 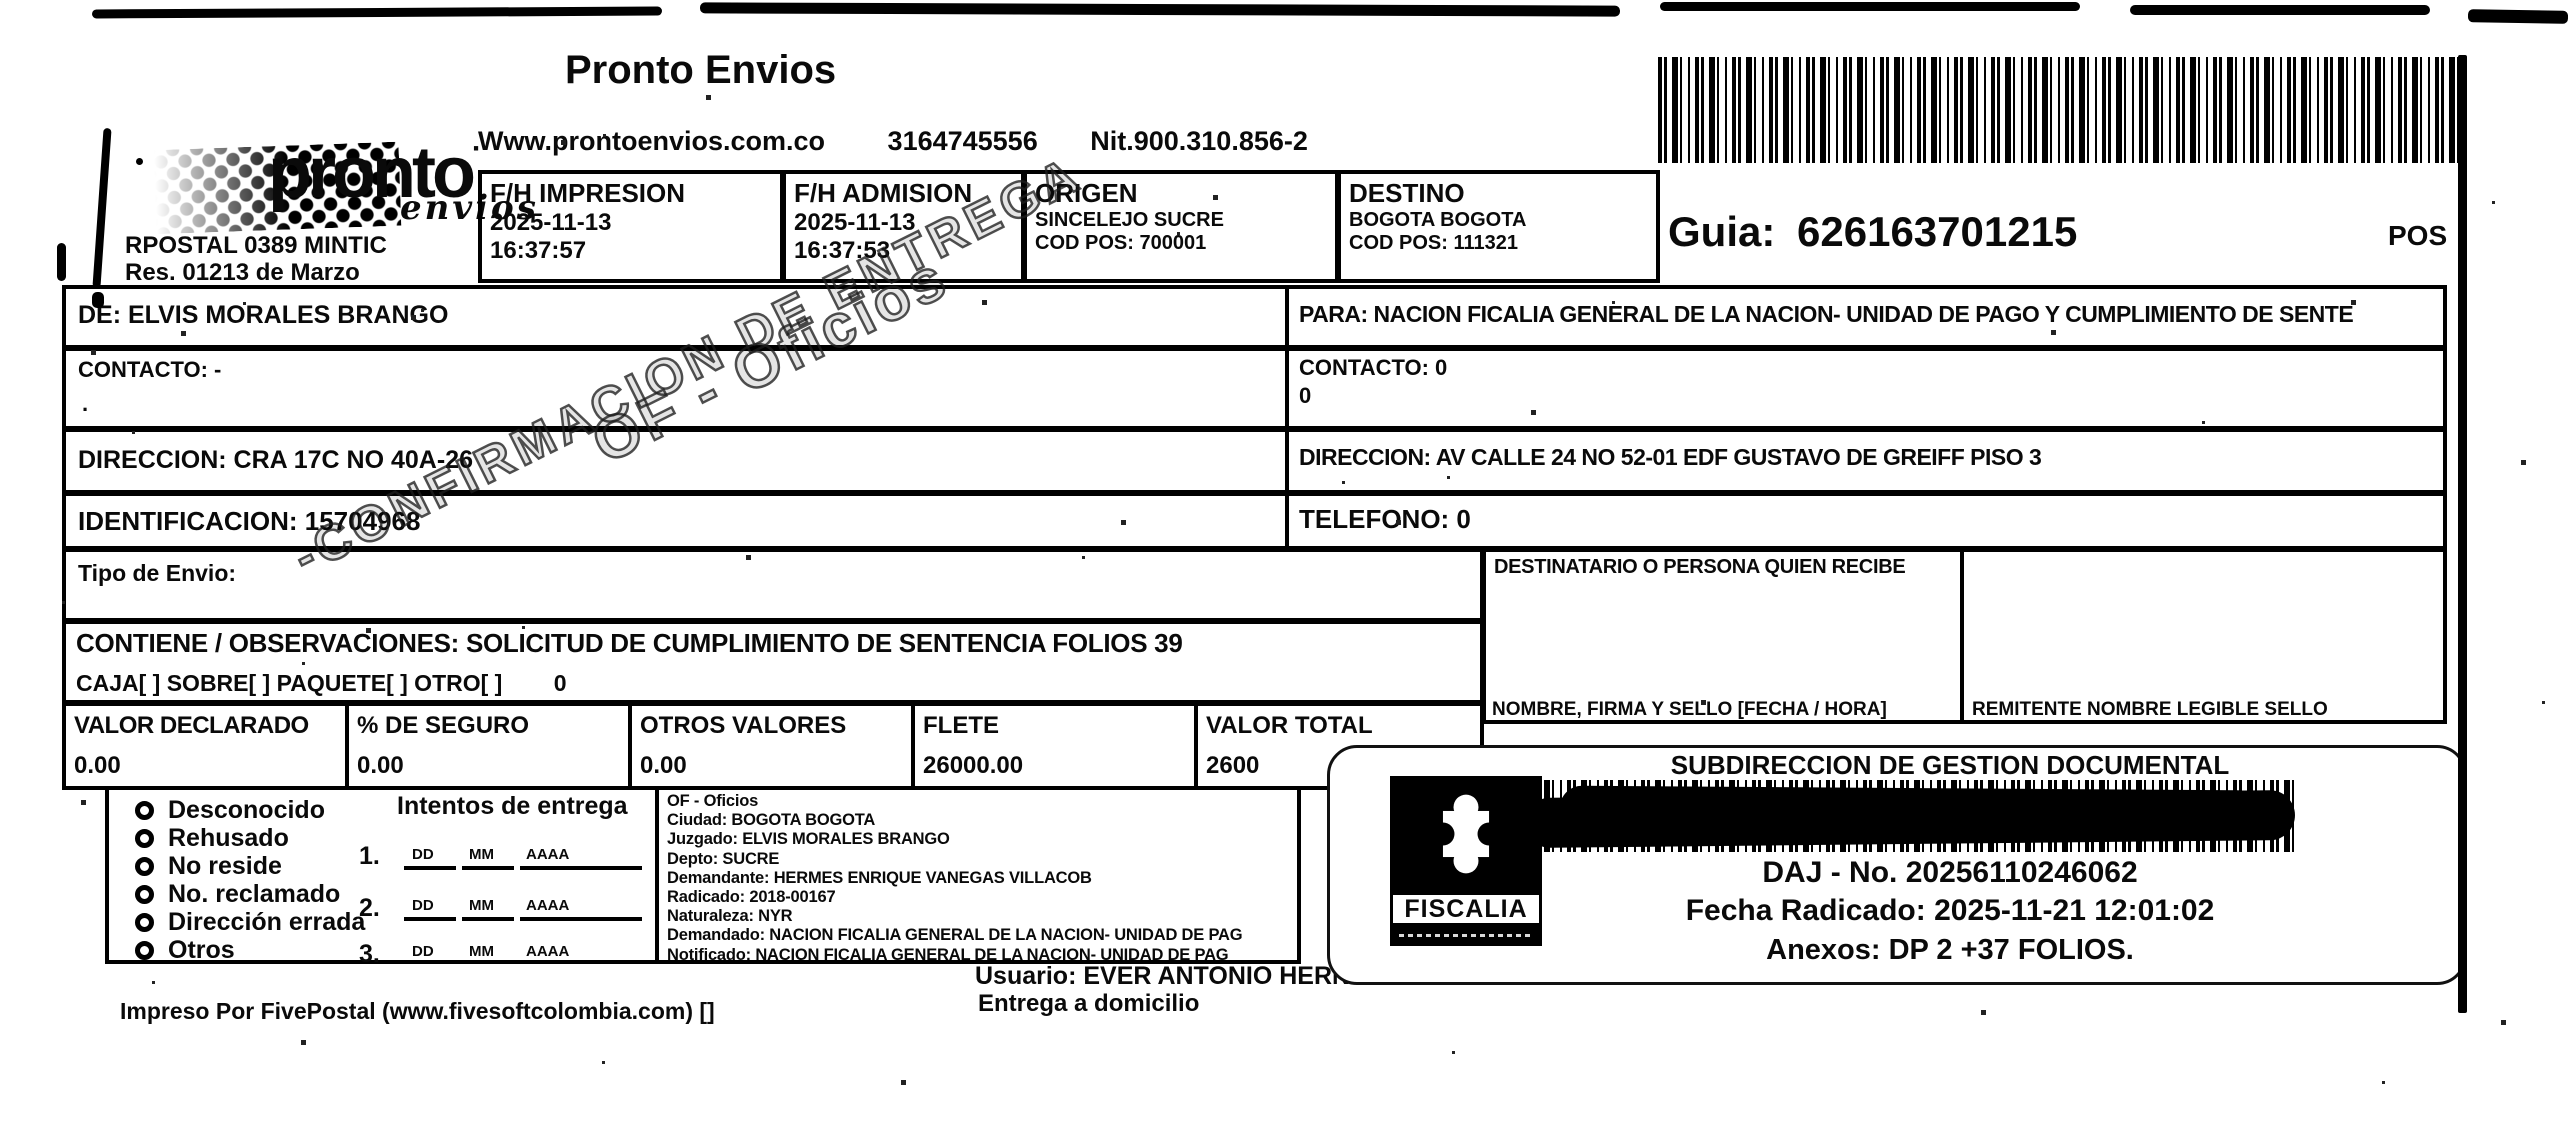 What do you see at coordinates (237, 894) in the screenshot?
I see `status-option-no-reclamado: No. reclamado` at bounding box center [237, 894].